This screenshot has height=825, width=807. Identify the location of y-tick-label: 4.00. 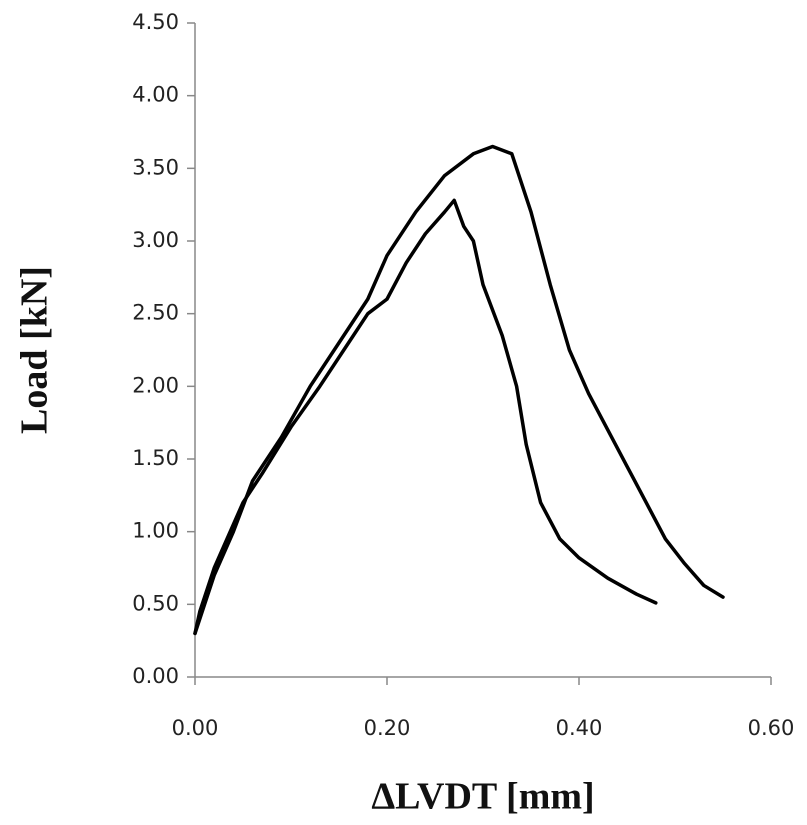
(155, 95).